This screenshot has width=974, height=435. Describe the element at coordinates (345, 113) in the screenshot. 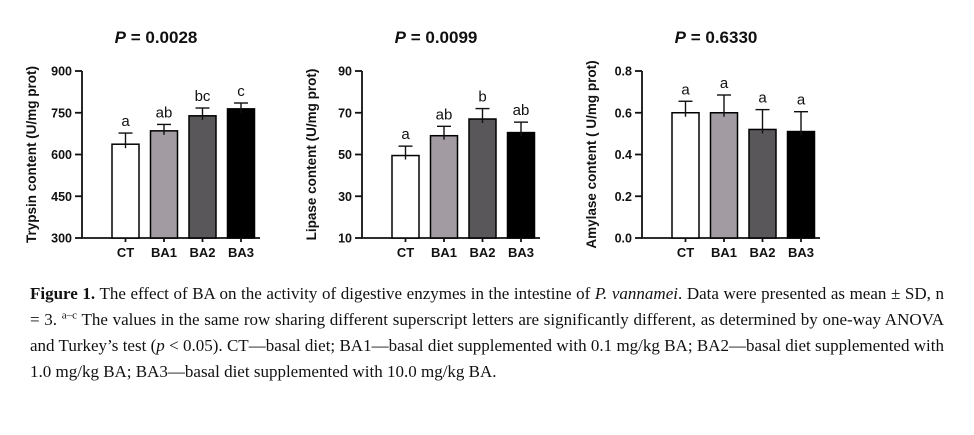

I see `y-tick-label: 70` at that location.